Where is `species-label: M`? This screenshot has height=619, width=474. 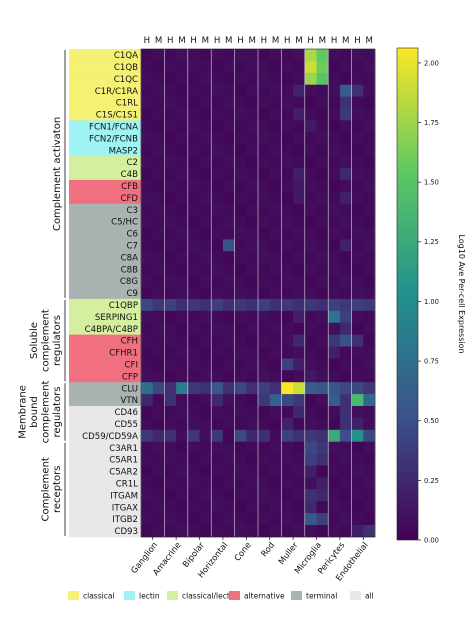
species-label: M is located at coordinates (251, 41).